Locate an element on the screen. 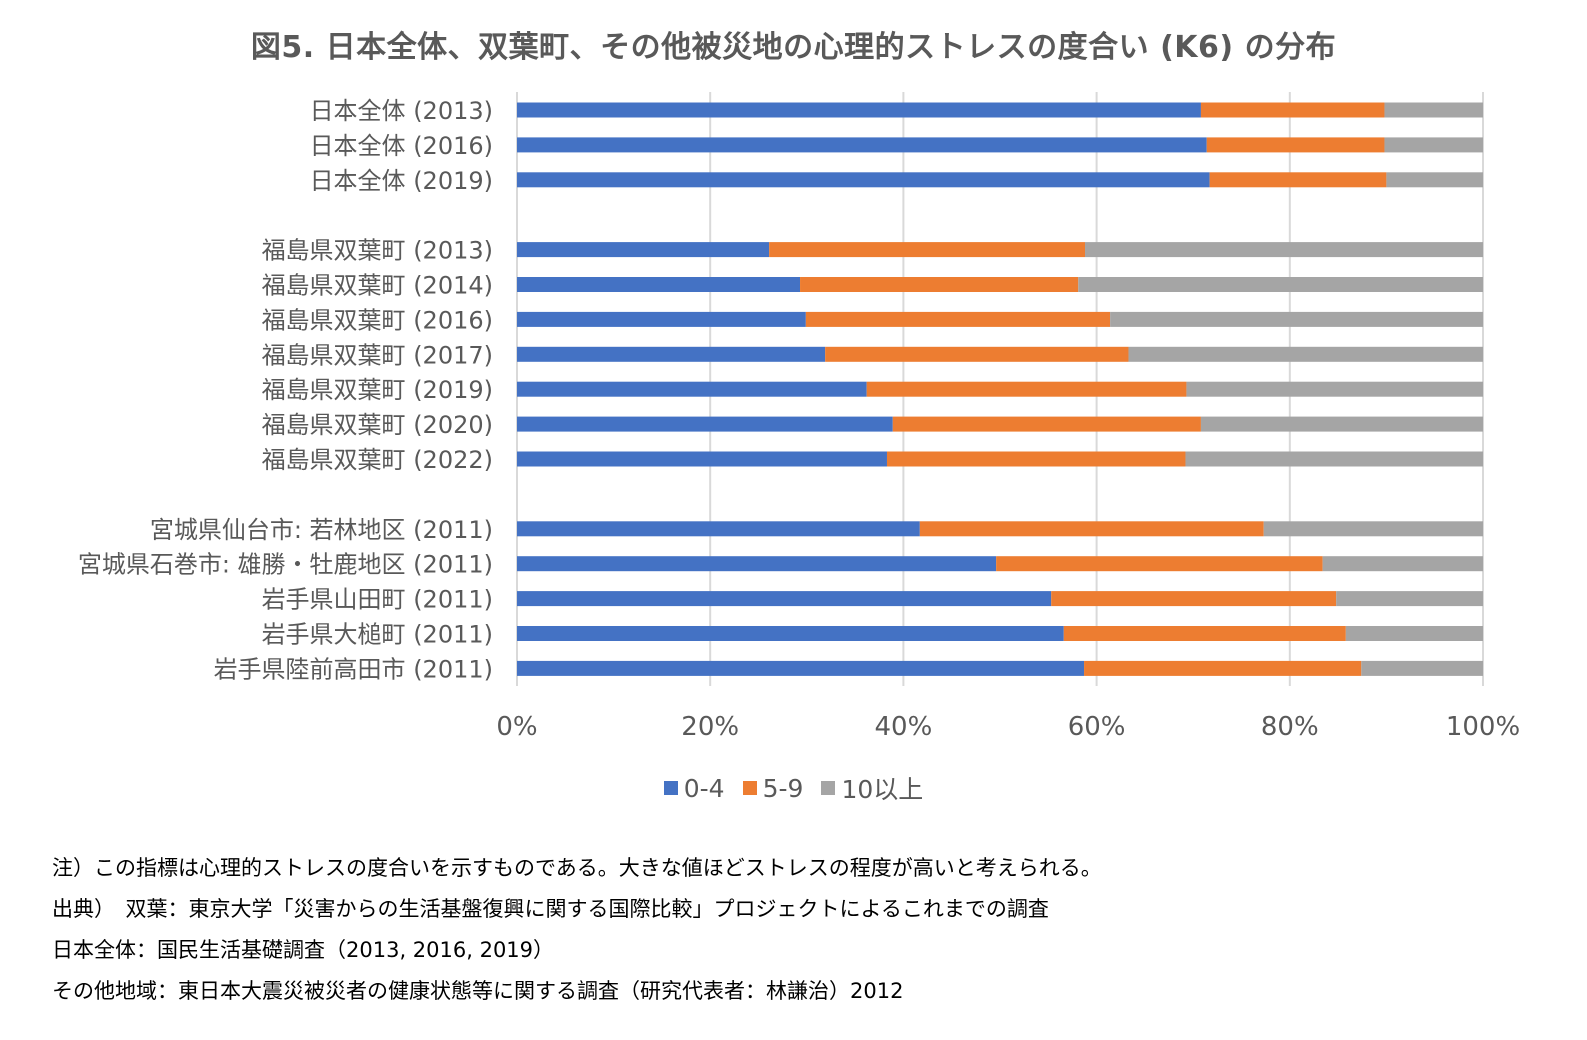 The image size is (1587, 1040). category-label: 日本全体 (2016) is located at coordinates (401, 146).